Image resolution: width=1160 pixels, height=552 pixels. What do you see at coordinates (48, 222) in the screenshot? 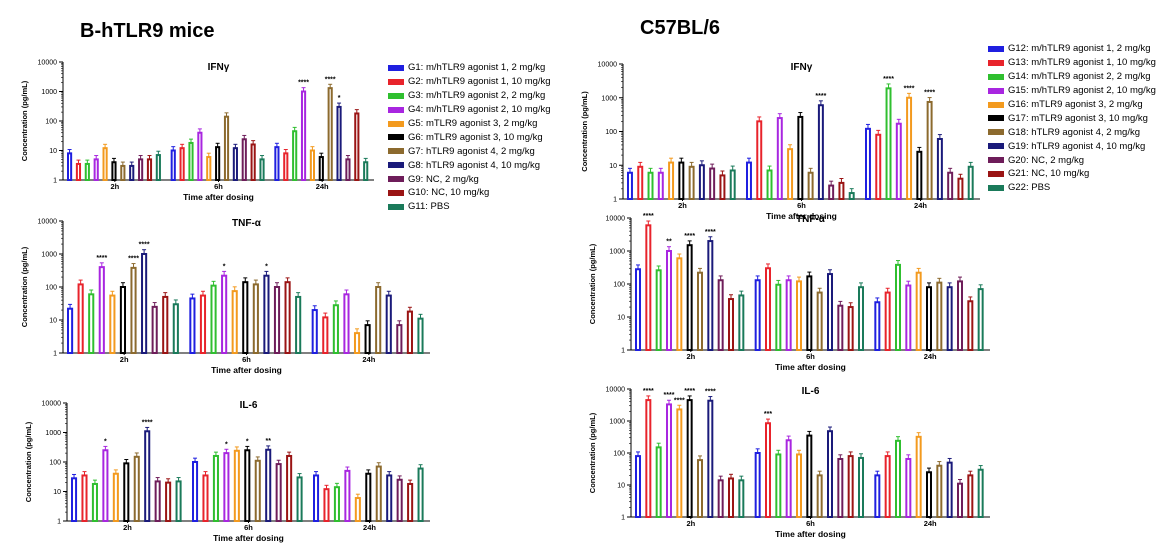
I see `y-tick-label: 10000` at bounding box center [48, 222].